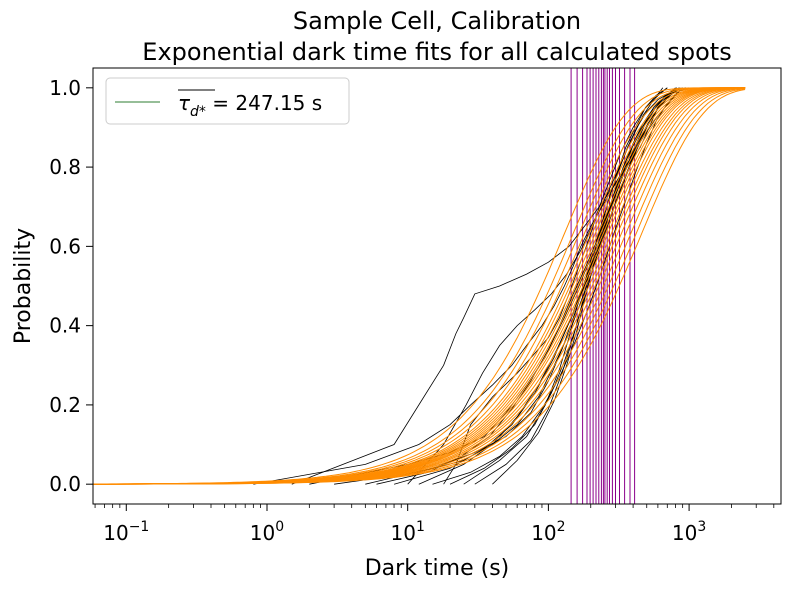  Describe the element at coordinates (65, 405) in the screenshot. I see `y-tick-label-1: 0.2` at that location.